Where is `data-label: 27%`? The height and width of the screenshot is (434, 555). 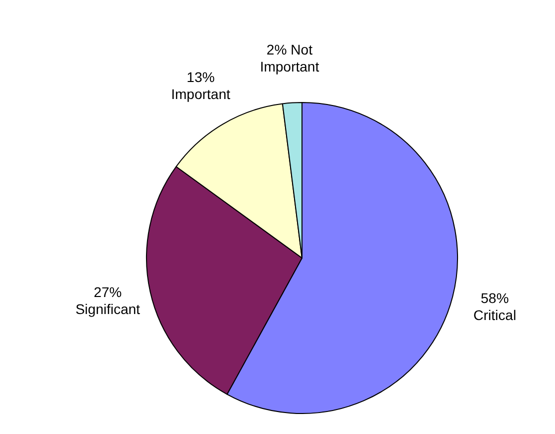
data-label: 27% is located at coordinates (108, 292).